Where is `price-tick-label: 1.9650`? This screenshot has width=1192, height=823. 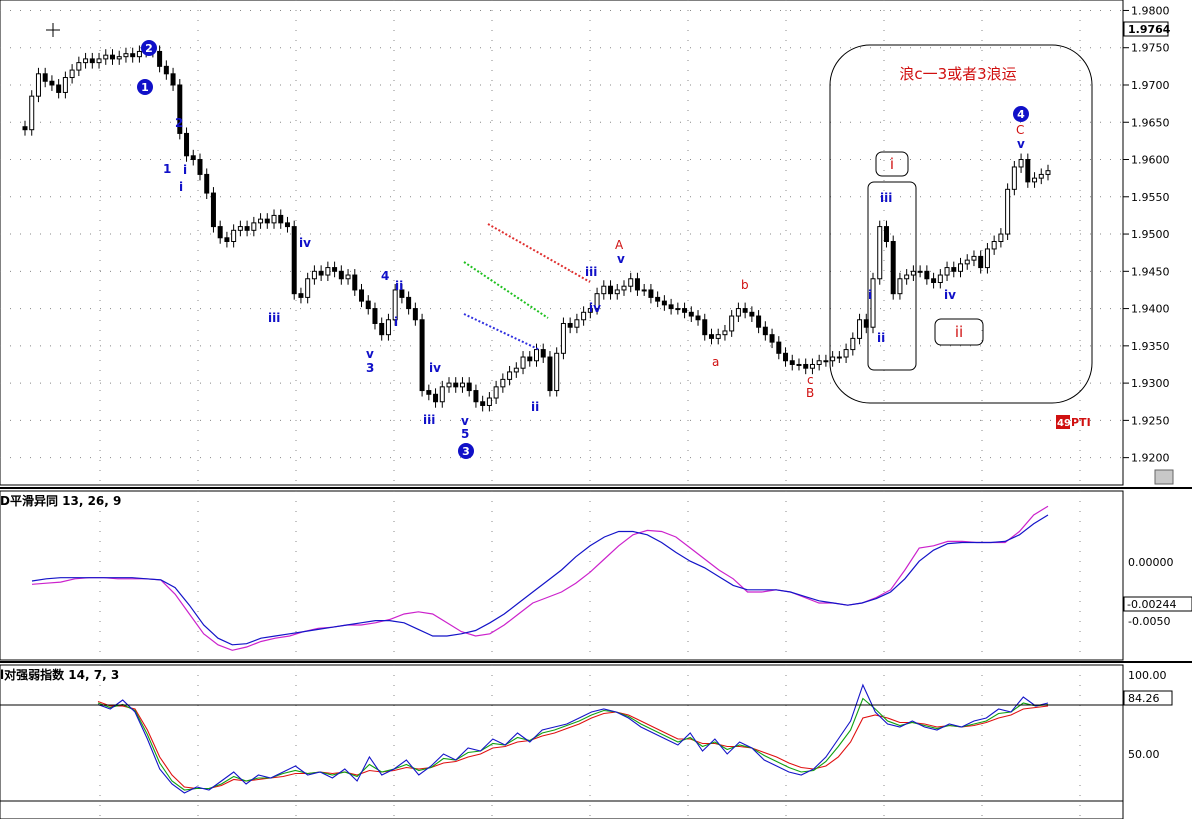 price-tick-label: 1.9650 is located at coordinates (1150, 122).